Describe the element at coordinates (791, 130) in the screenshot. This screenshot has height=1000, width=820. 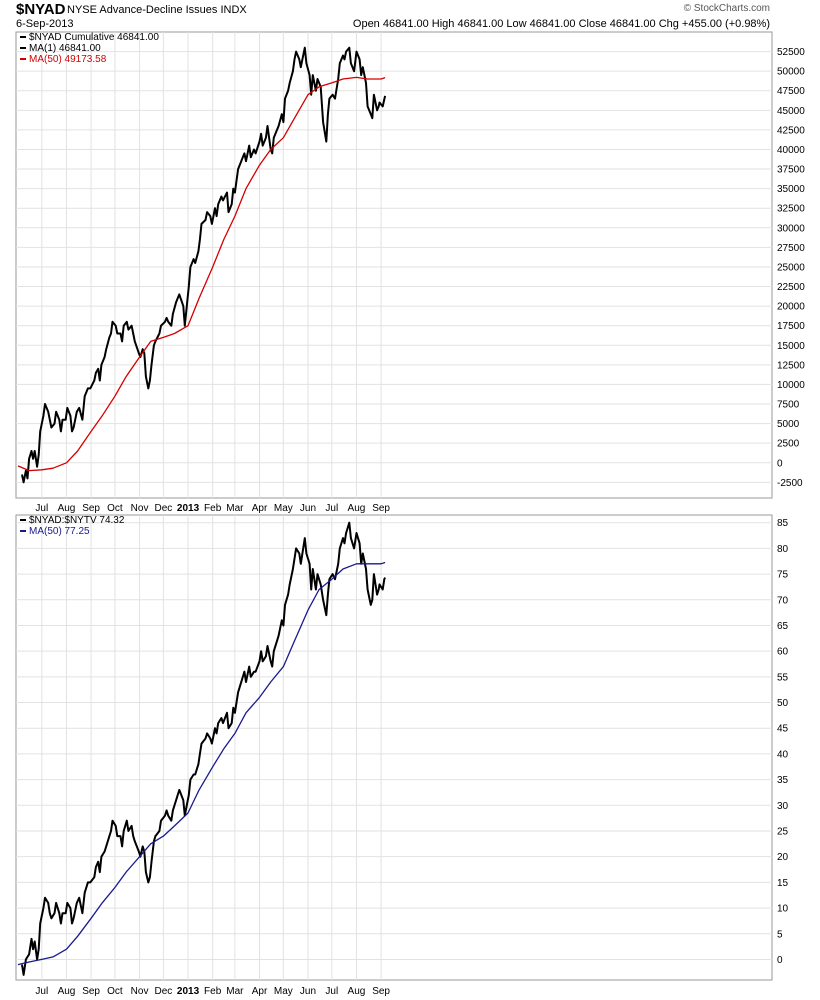
I see `y-tick-label: 42500` at that location.